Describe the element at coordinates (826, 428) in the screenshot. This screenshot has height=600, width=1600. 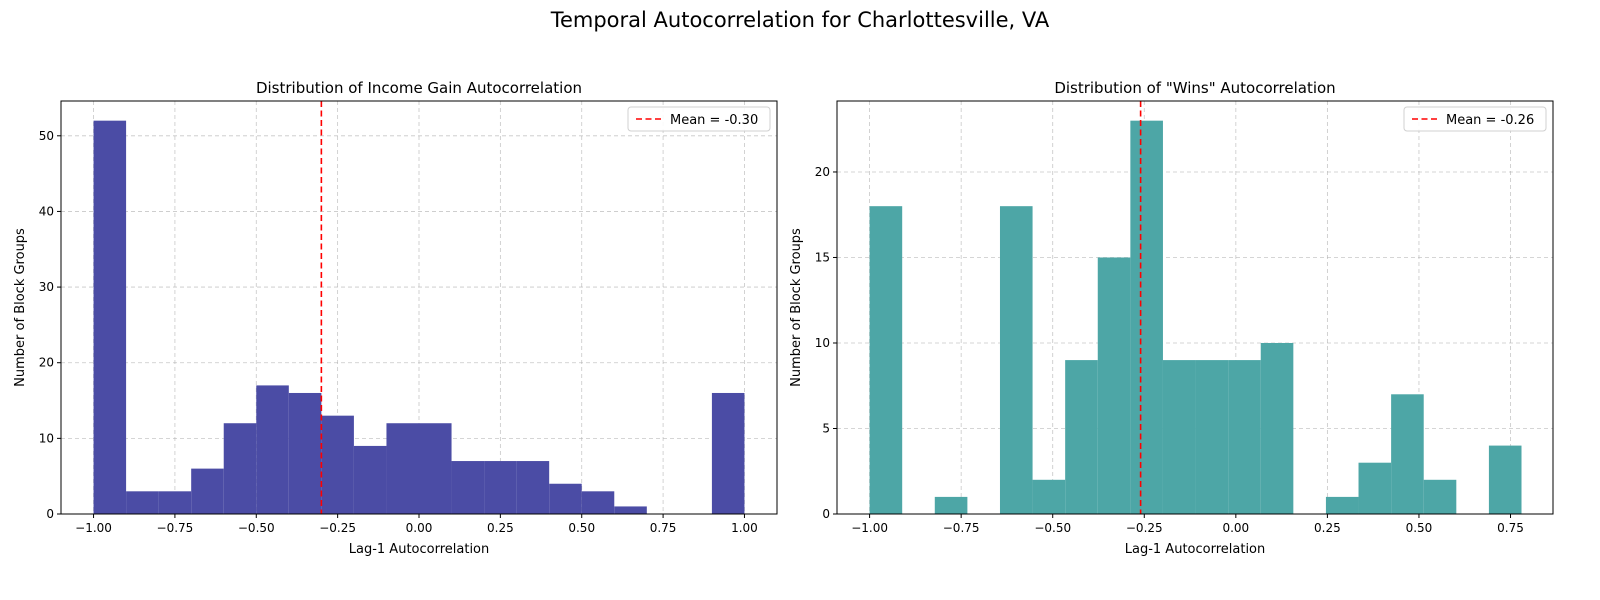
I see `y-tick-label: 5` at that location.